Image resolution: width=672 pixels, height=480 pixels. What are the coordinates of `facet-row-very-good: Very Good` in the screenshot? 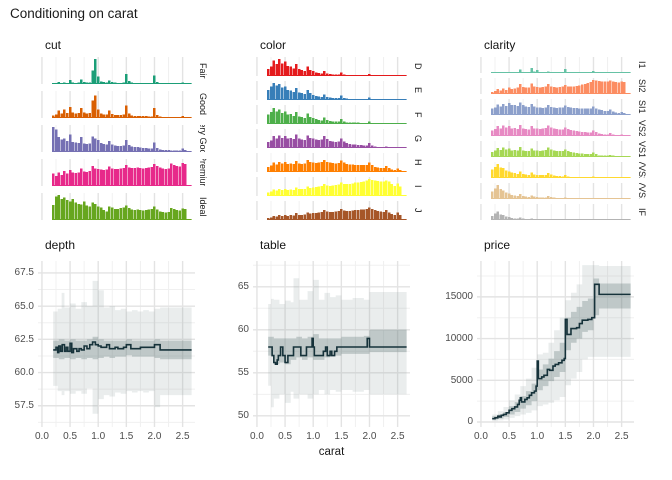 It's located at (127, 138).